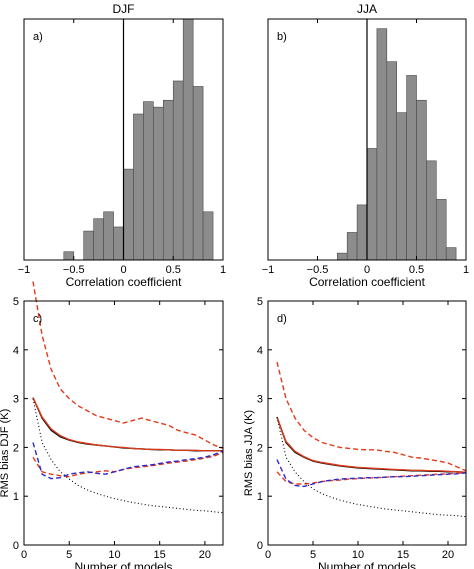 The image size is (474, 569). Describe the element at coordinates (37, 319) in the screenshot. I see `panel-label: c)` at that location.